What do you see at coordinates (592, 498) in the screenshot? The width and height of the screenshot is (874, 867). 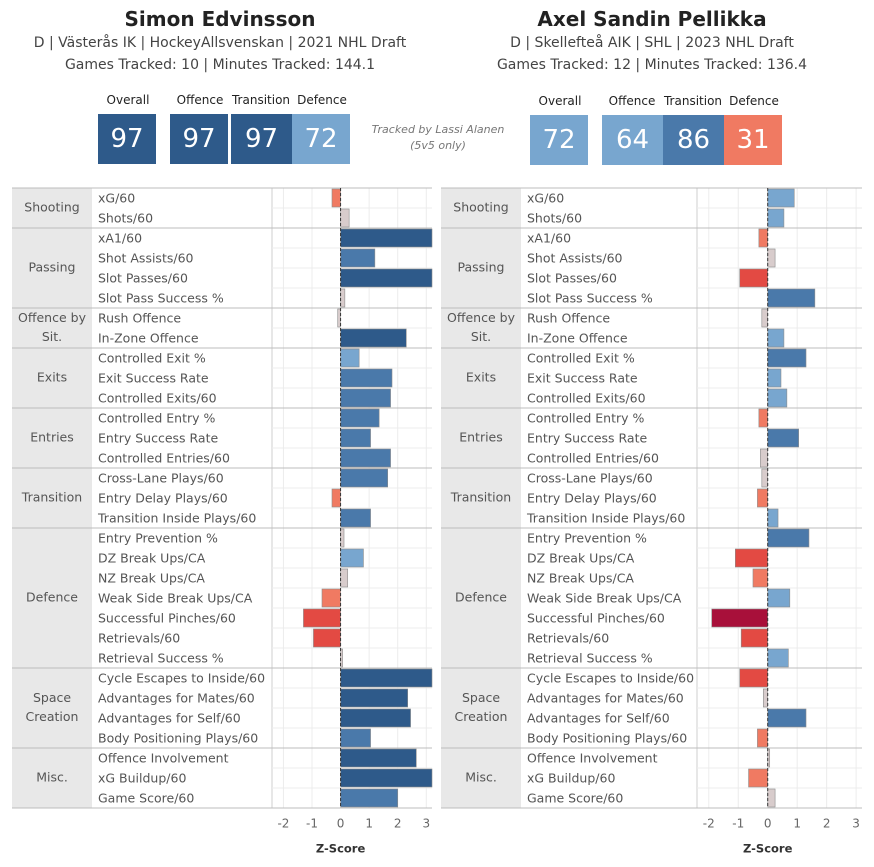 I see `metric-label: Entry Delay Plays/60` at bounding box center [592, 498].